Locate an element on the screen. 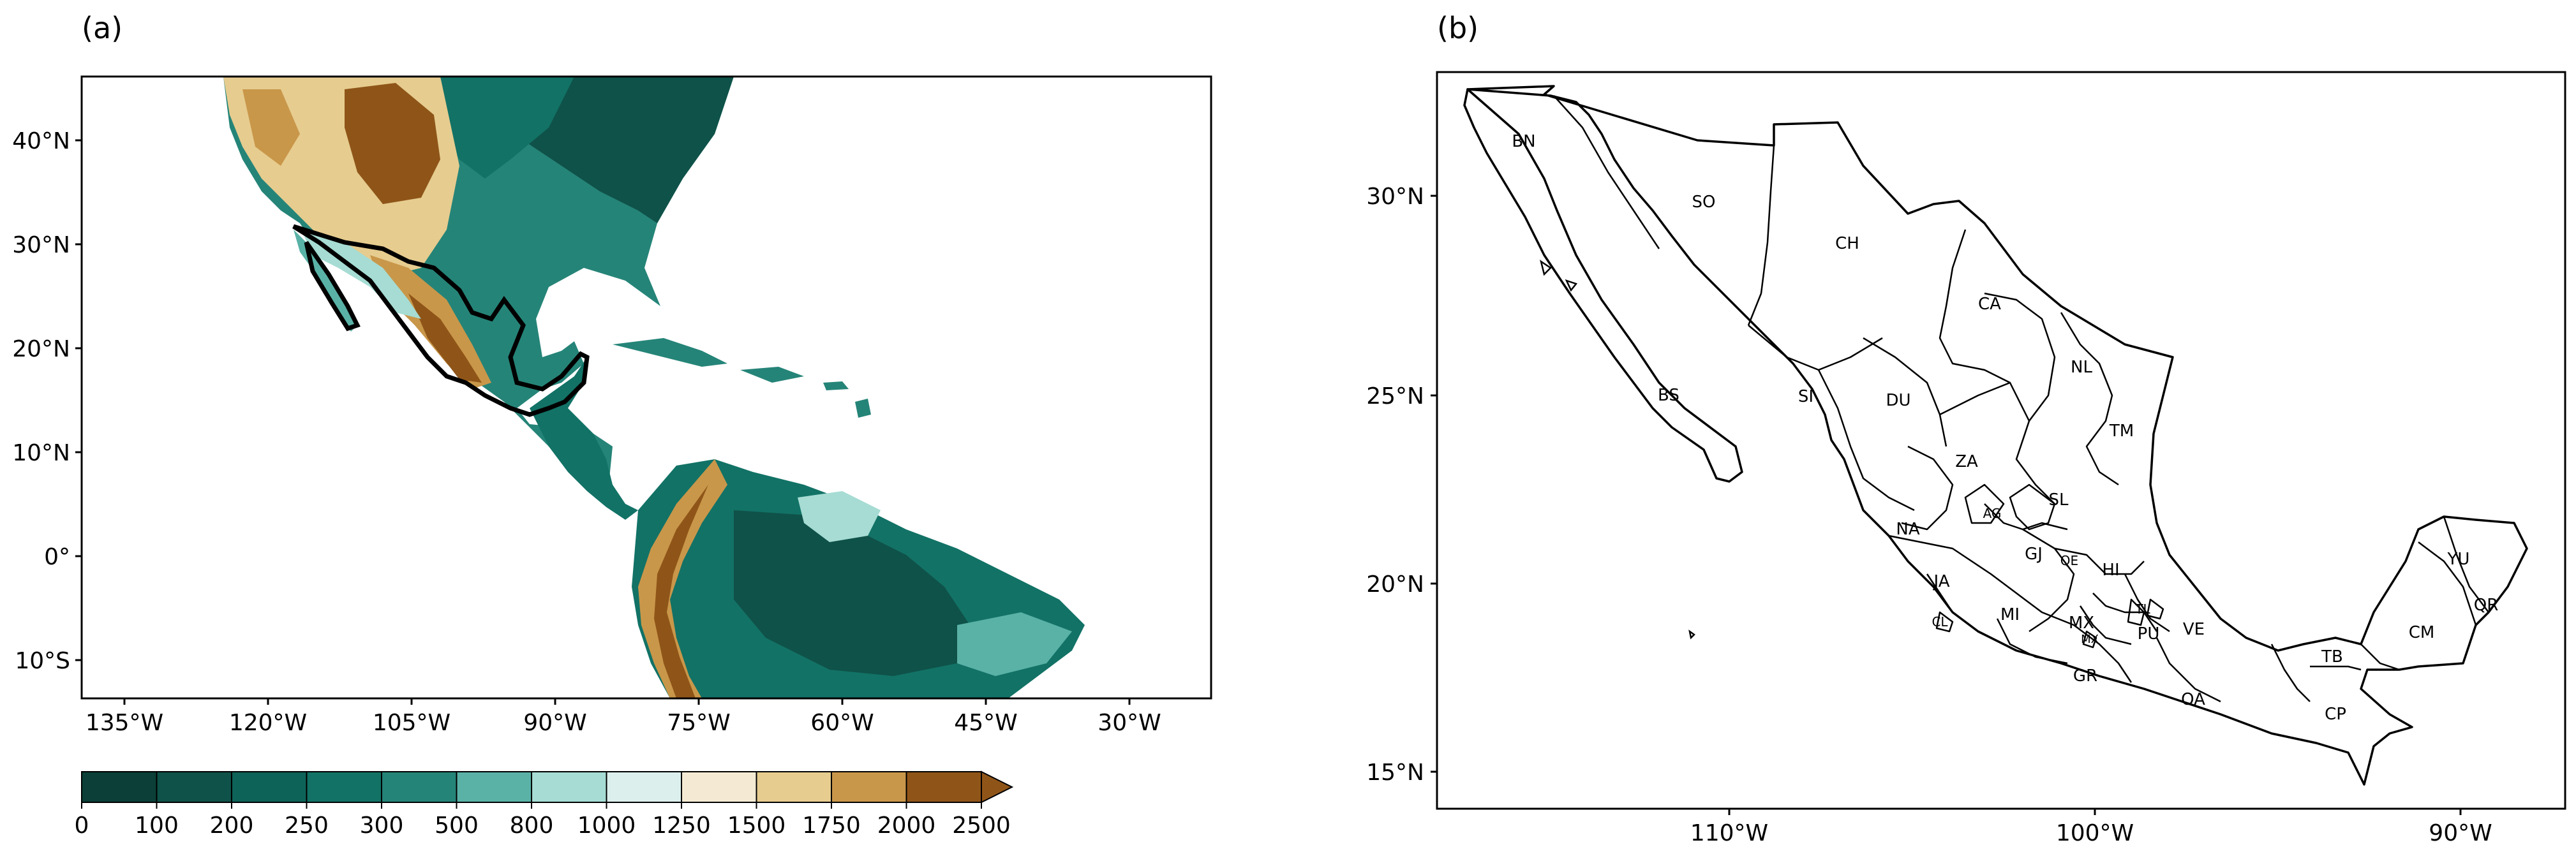  colorbar-tick-label: 0 is located at coordinates (82, 826).